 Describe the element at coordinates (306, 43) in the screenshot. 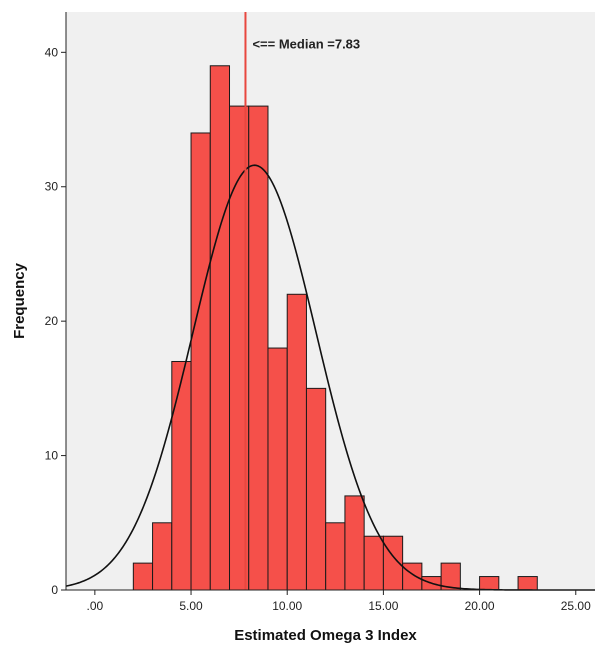

I see `median-annotation: <== Median =7.83` at that location.